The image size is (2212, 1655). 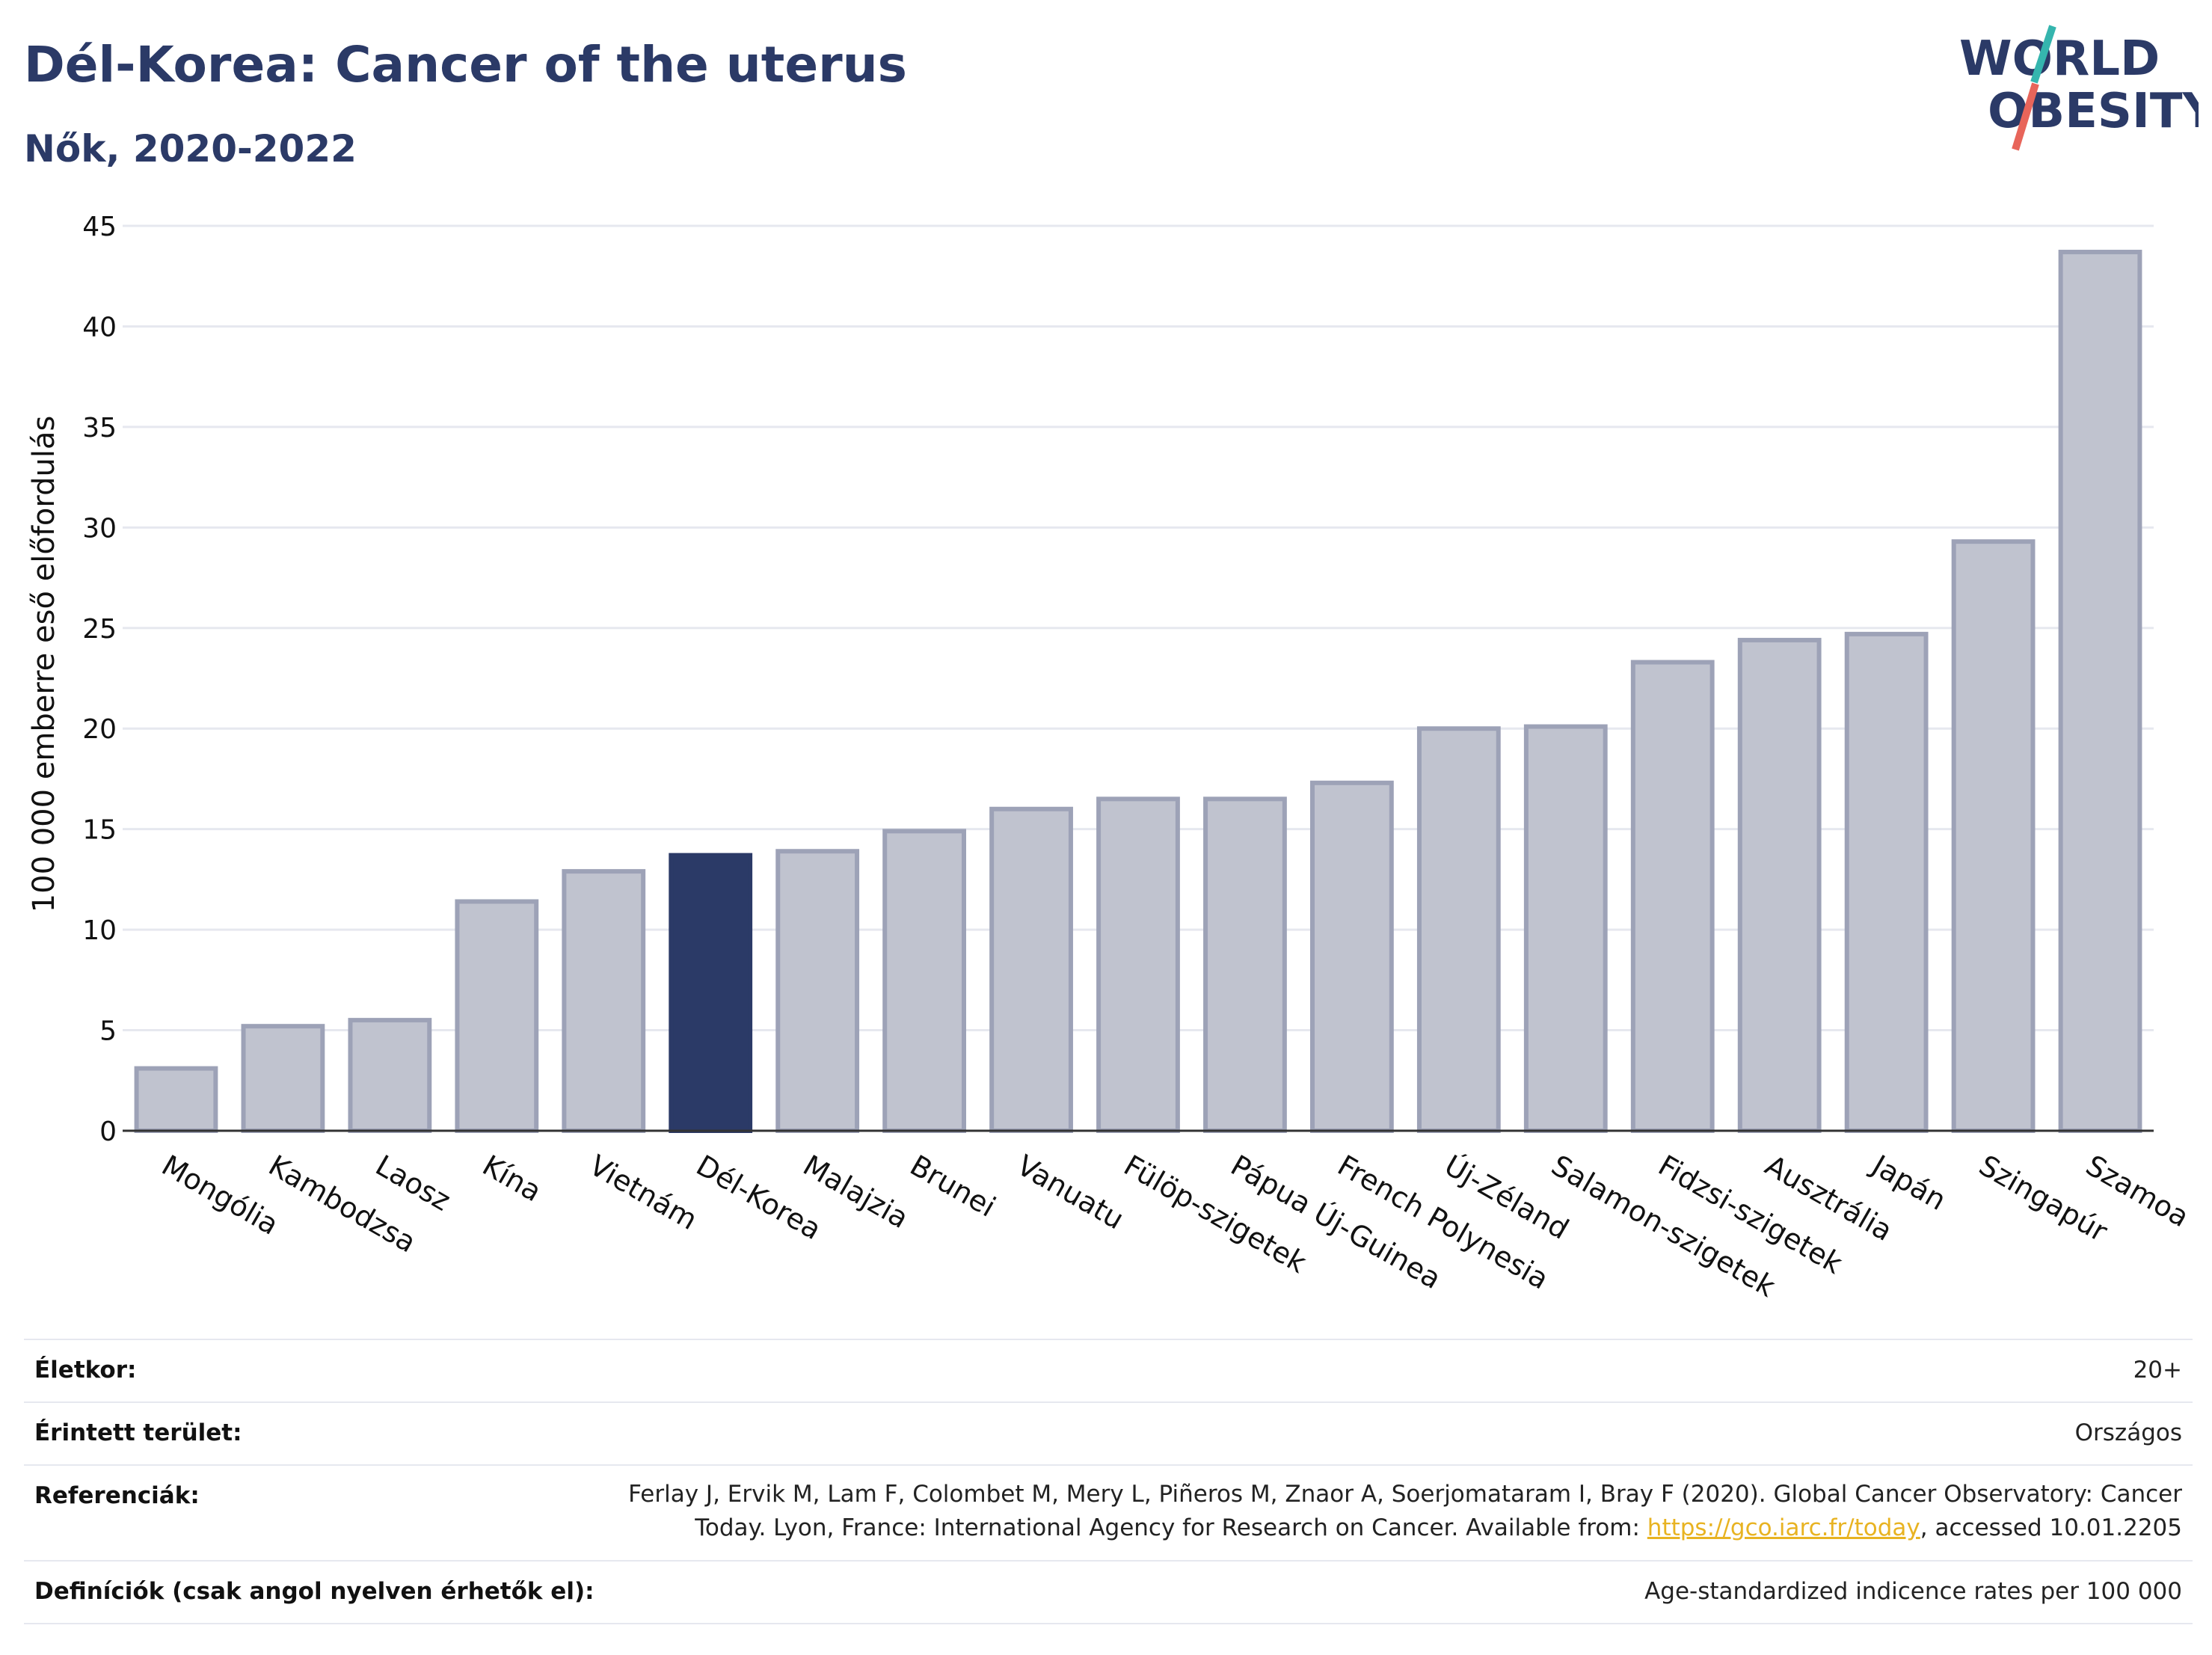 What do you see at coordinates (108, 1031) in the screenshot?
I see `y-tick-label: 5` at bounding box center [108, 1031].